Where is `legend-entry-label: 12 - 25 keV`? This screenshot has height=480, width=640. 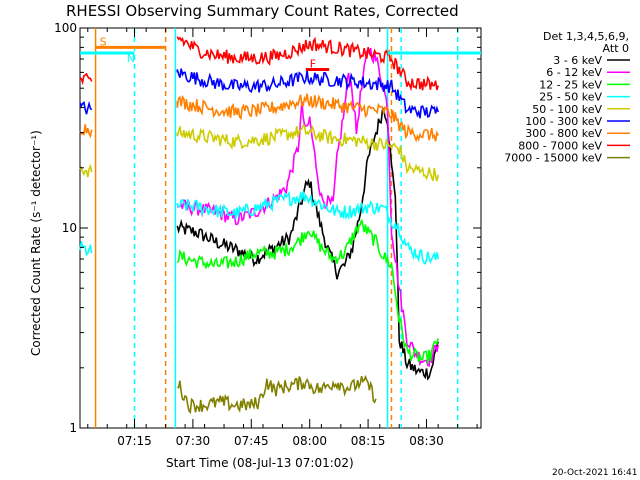
legend-entry-label: 12 - 25 keV is located at coordinates (570, 84).